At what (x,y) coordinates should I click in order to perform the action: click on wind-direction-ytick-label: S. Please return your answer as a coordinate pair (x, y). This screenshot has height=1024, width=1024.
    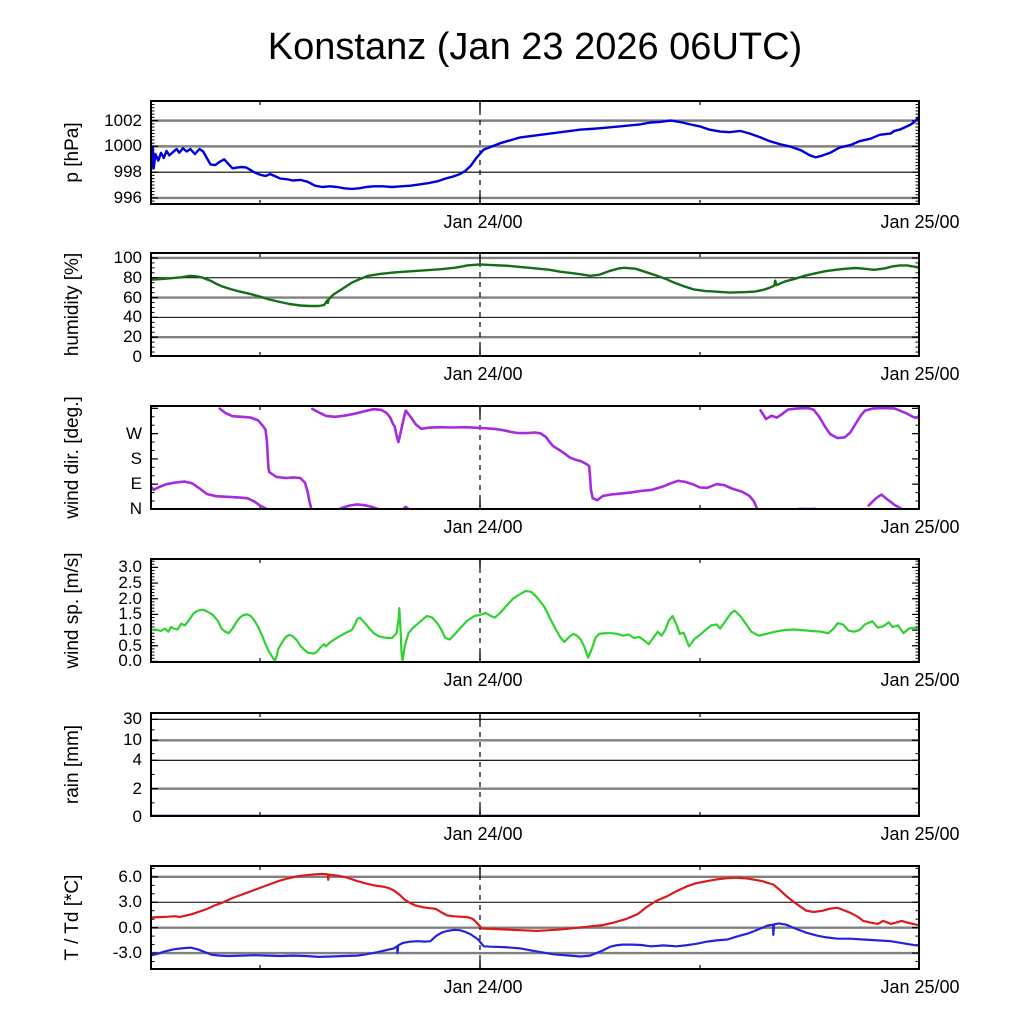
    Looking at the image, I should click on (136, 458).